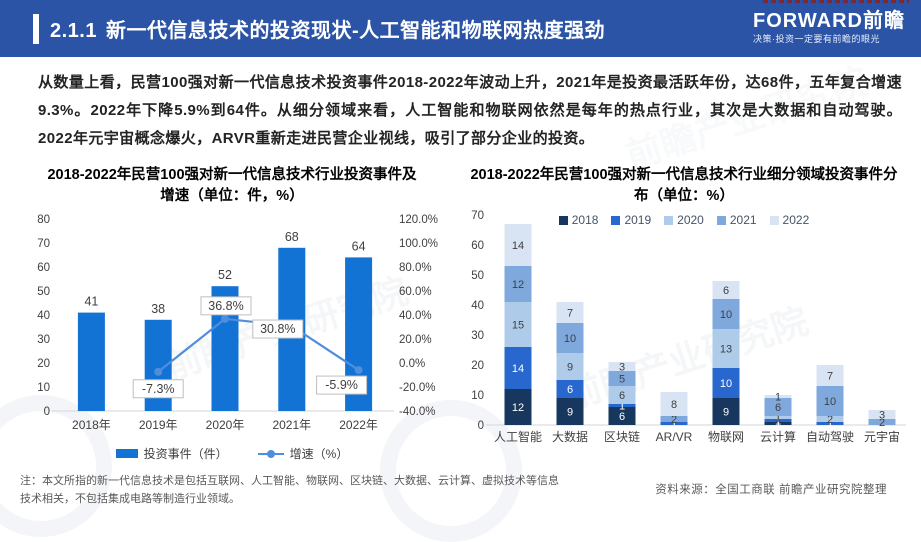  What do you see at coordinates (36, 28) in the screenshot?
I see `title-accent-bar` at bounding box center [36, 28].